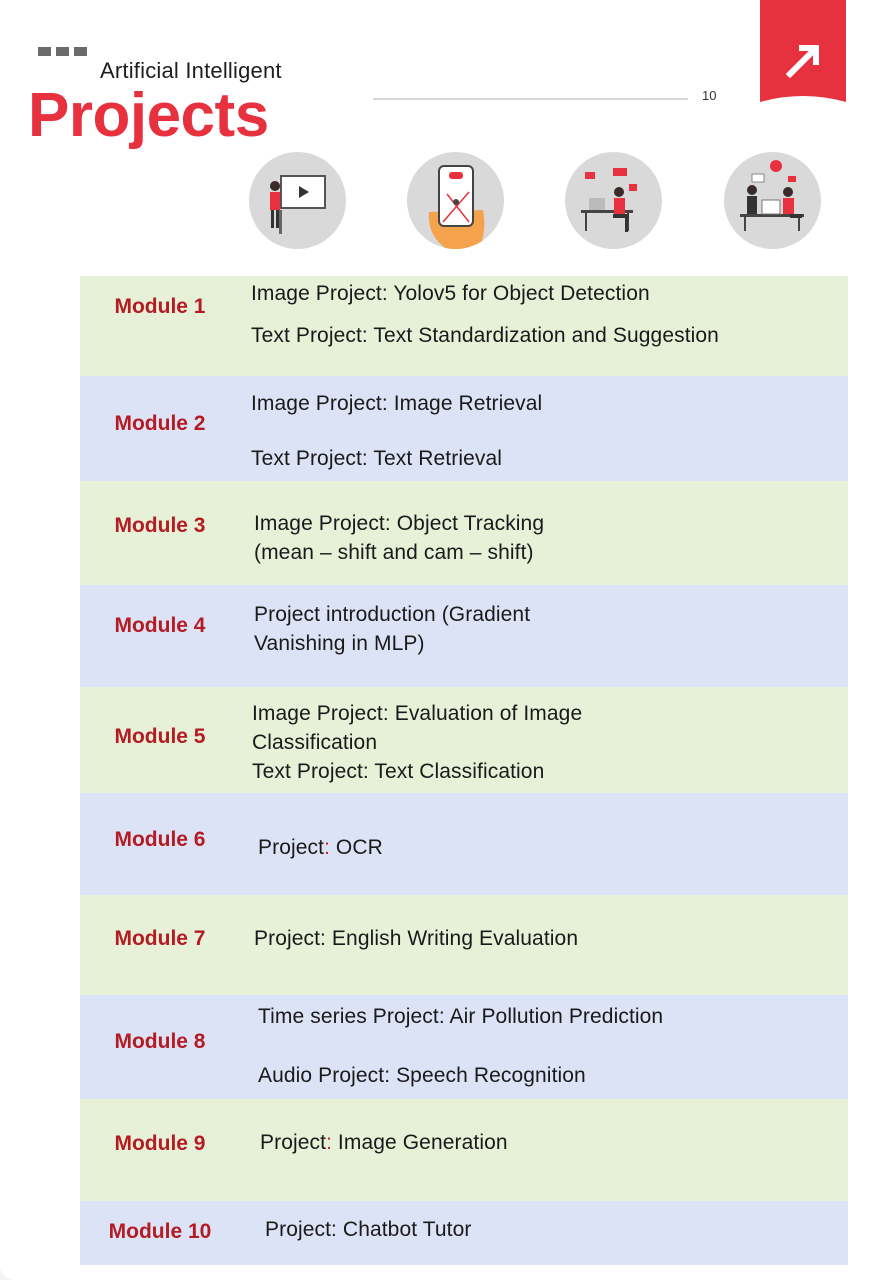 Image resolution: width=884 pixels, height=1280 pixels. Describe the element at coordinates (392, 614) in the screenshot. I see `module-line: Project introduction (Gradient` at that location.